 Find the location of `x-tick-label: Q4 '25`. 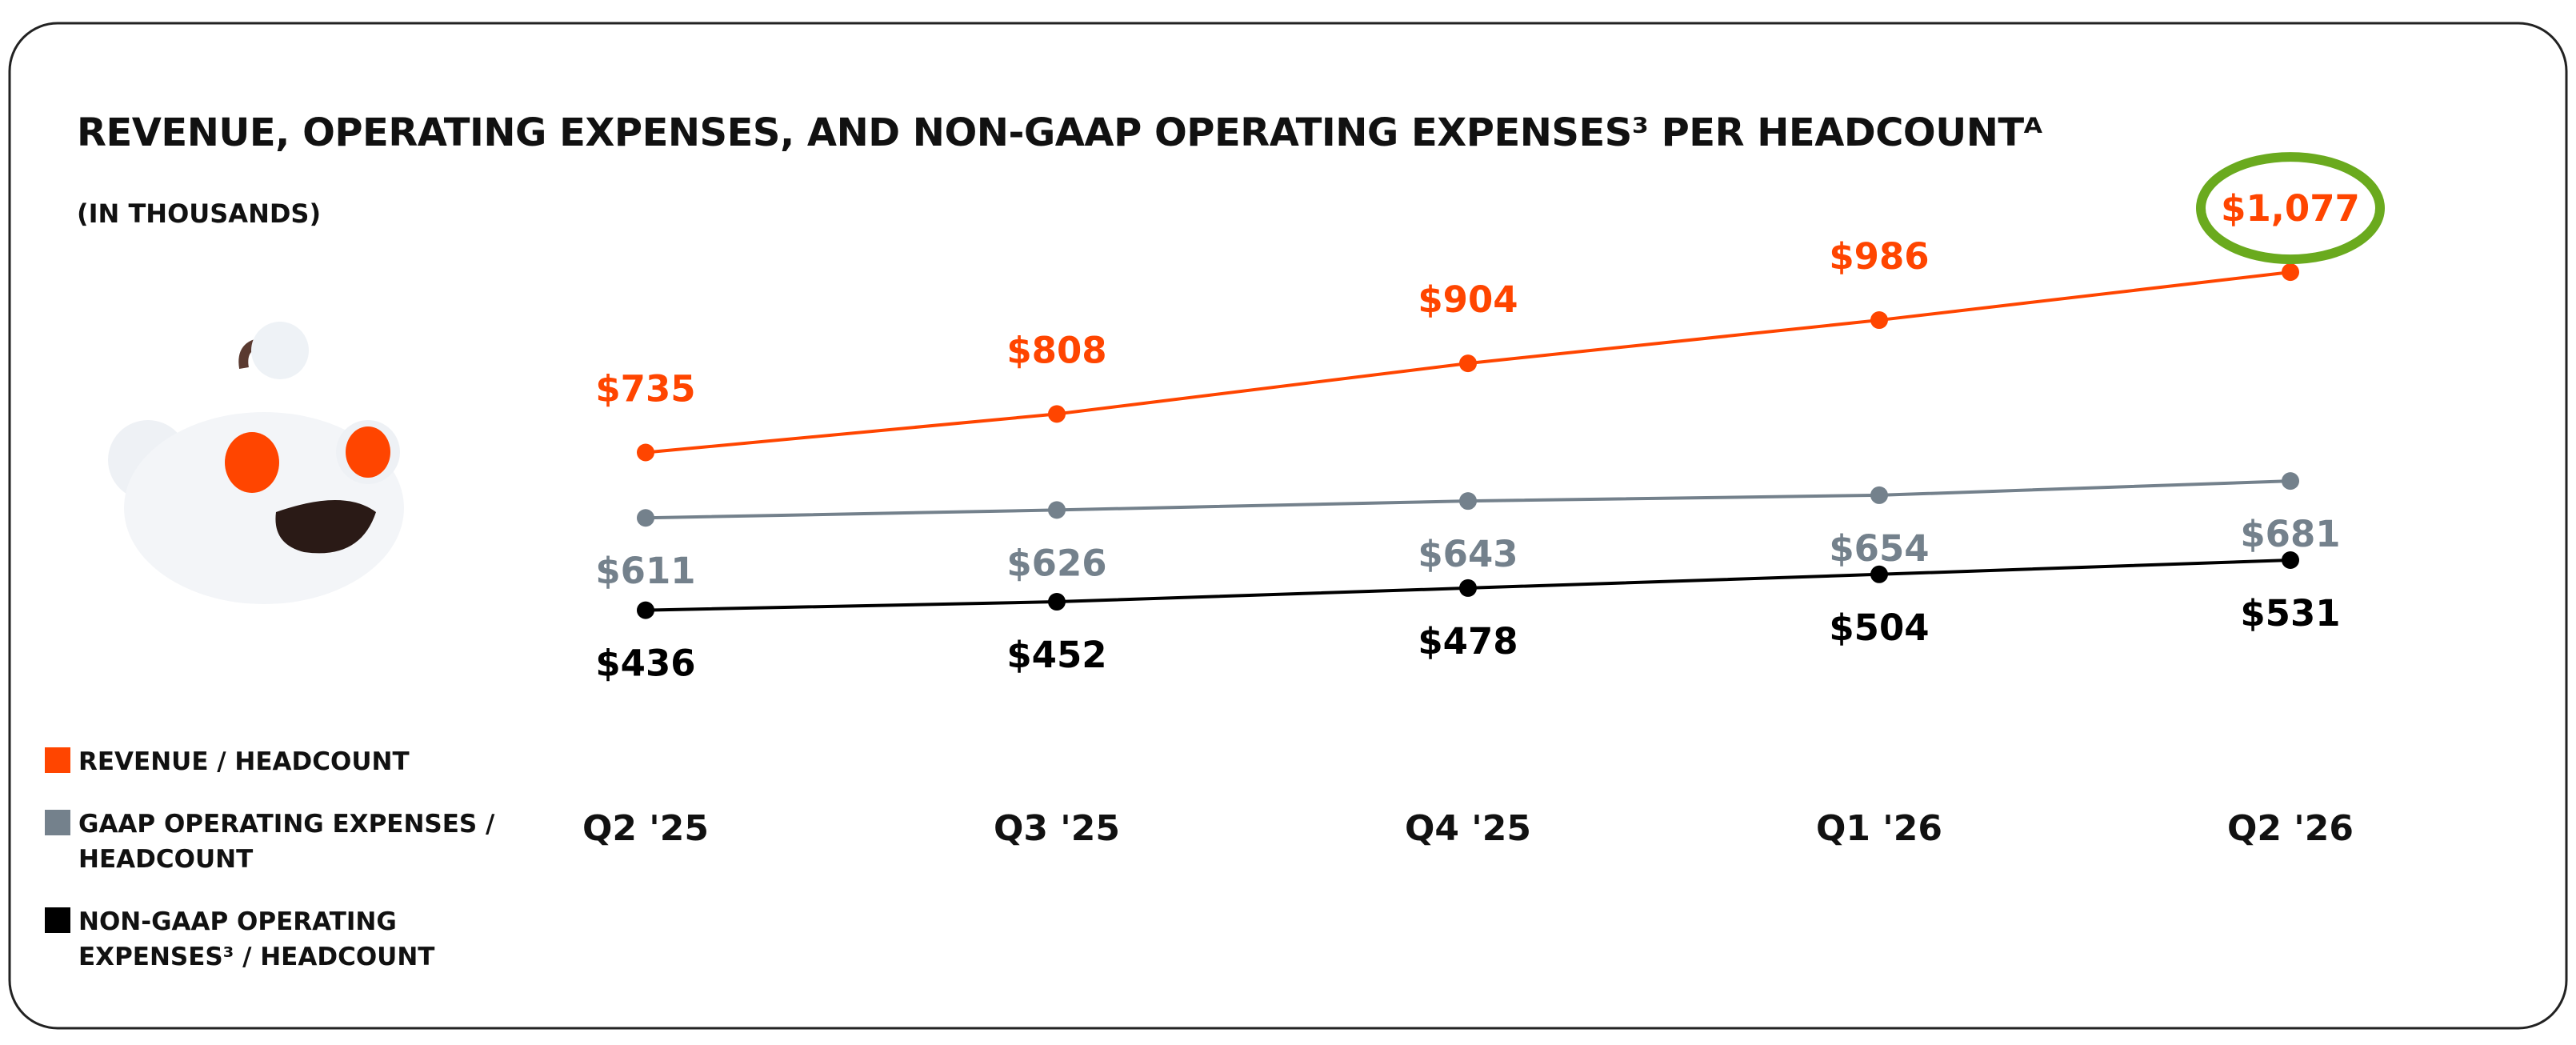

x-tick-label: Q4 '25 is located at coordinates (1468, 828).